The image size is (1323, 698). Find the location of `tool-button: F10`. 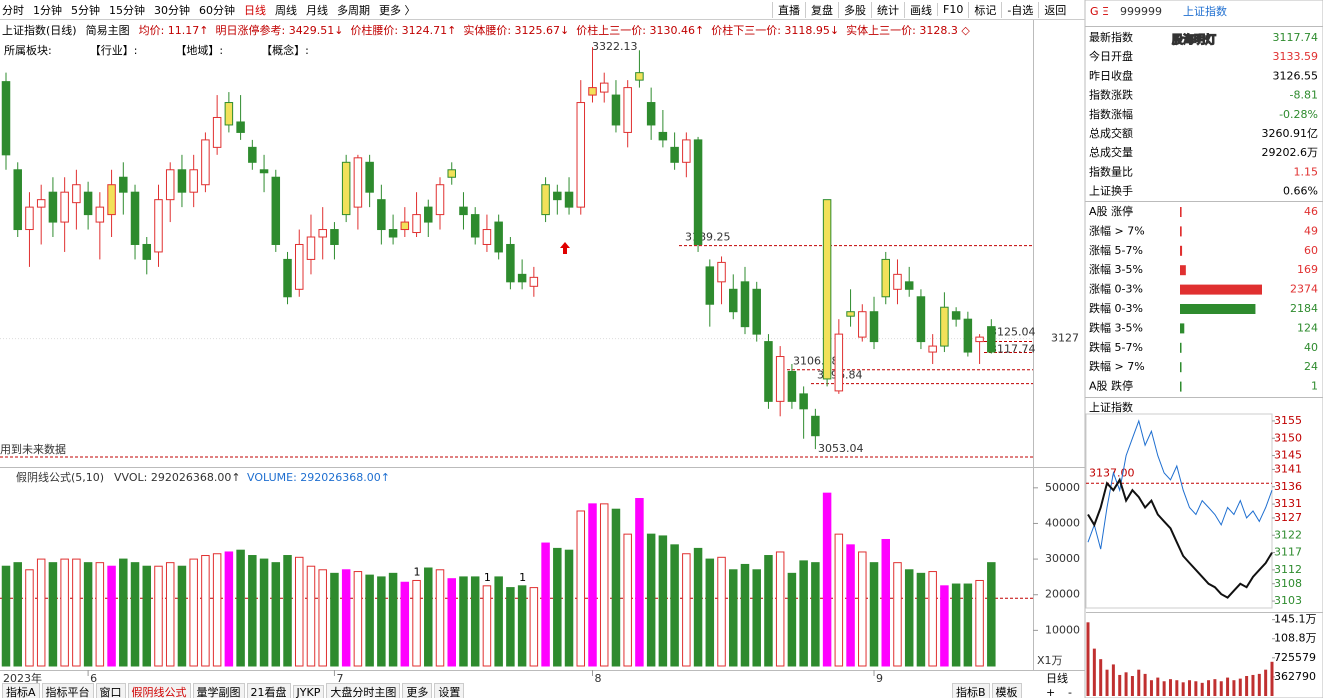

tool-button: F10 is located at coordinates (952, 9).